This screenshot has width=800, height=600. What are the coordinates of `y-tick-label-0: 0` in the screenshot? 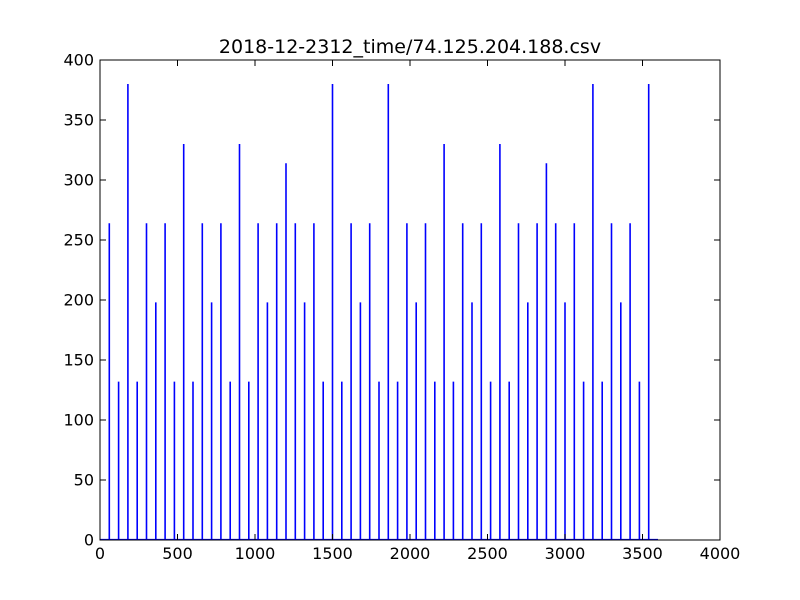 It's located at (89, 540).